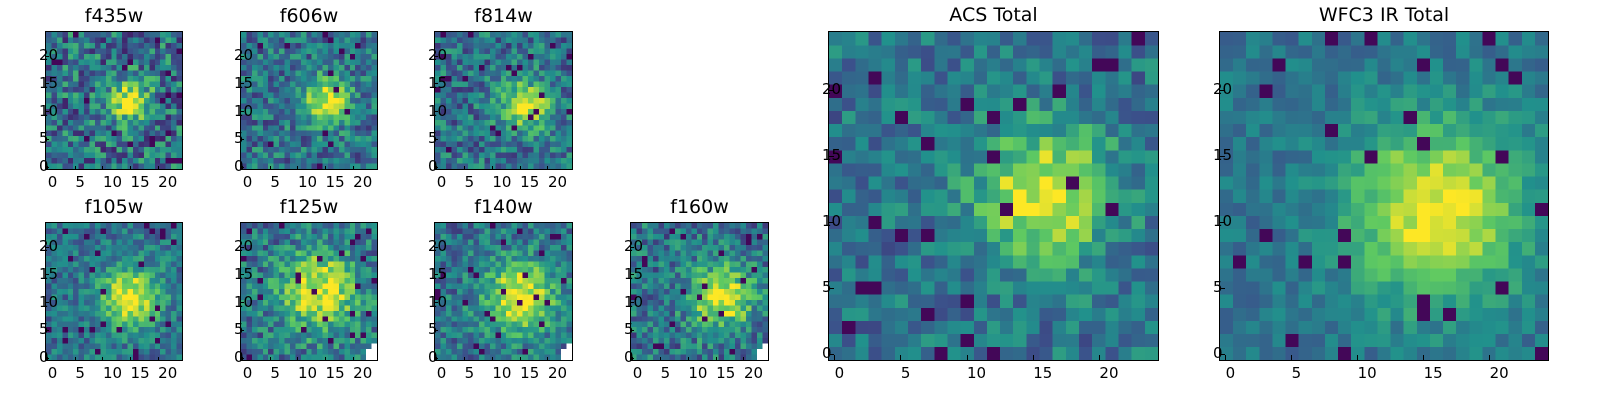 The width and height of the screenshot is (1600, 400). What do you see at coordinates (503, 207) in the screenshot?
I see `panel-title: f140w` at bounding box center [503, 207].